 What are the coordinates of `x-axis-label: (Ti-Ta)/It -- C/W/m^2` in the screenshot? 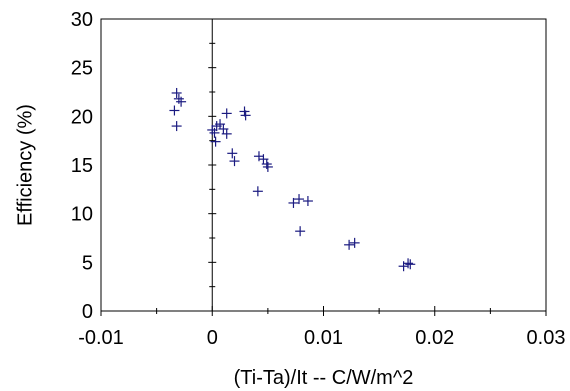 It's located at (324, 378).